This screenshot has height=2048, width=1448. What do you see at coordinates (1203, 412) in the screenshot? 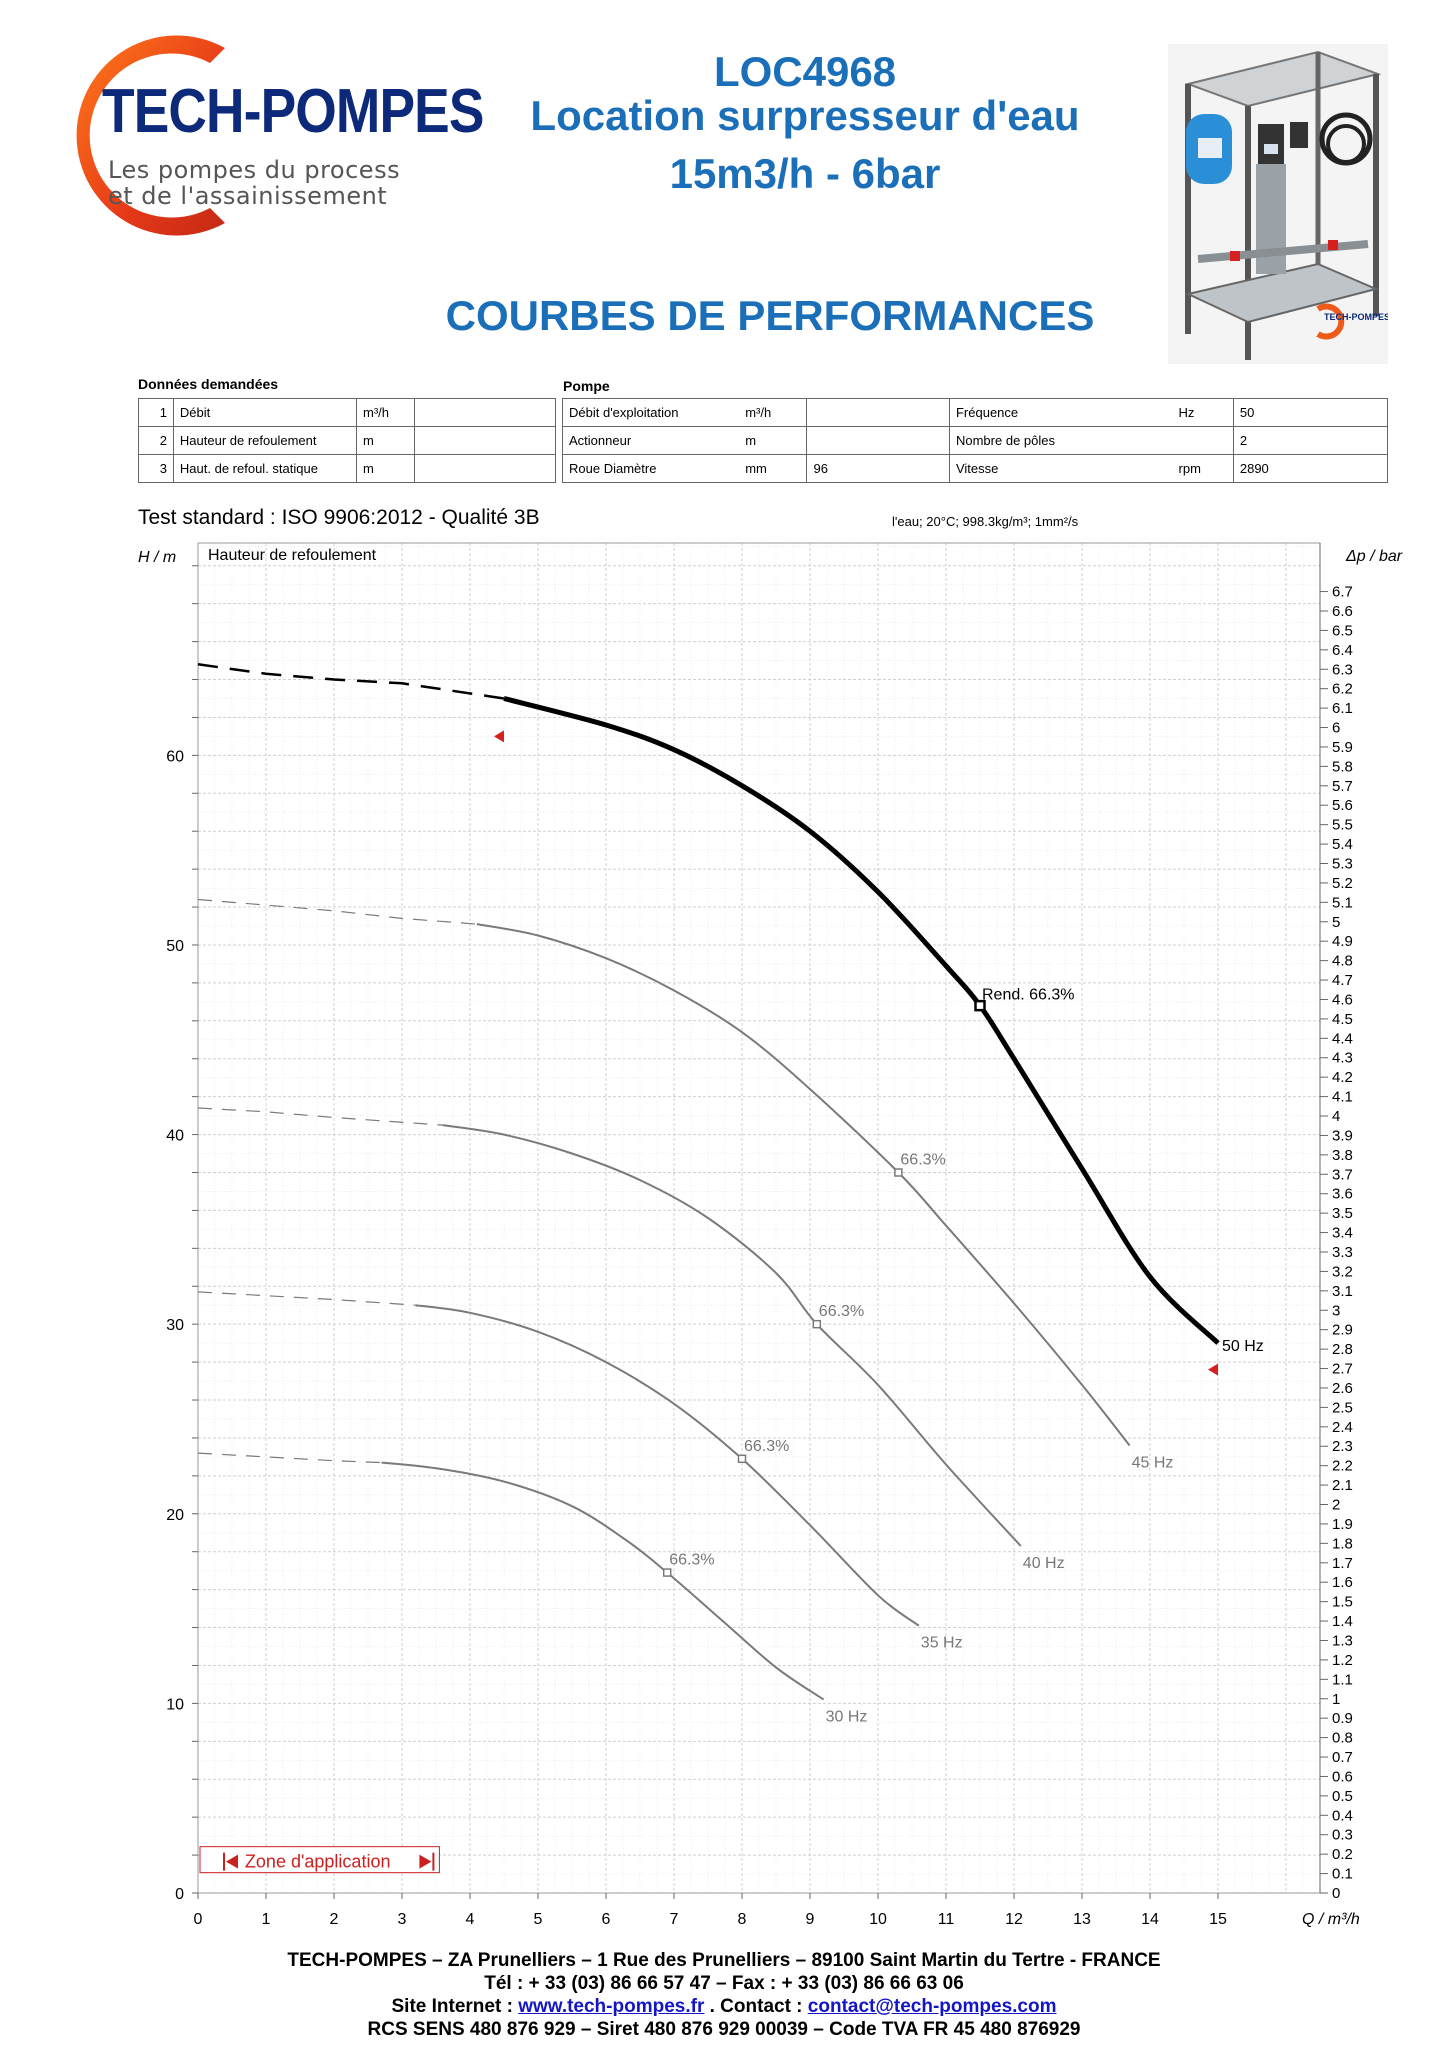
I see `pump-unit-2: Hz` at bounding box center [1203, 412].